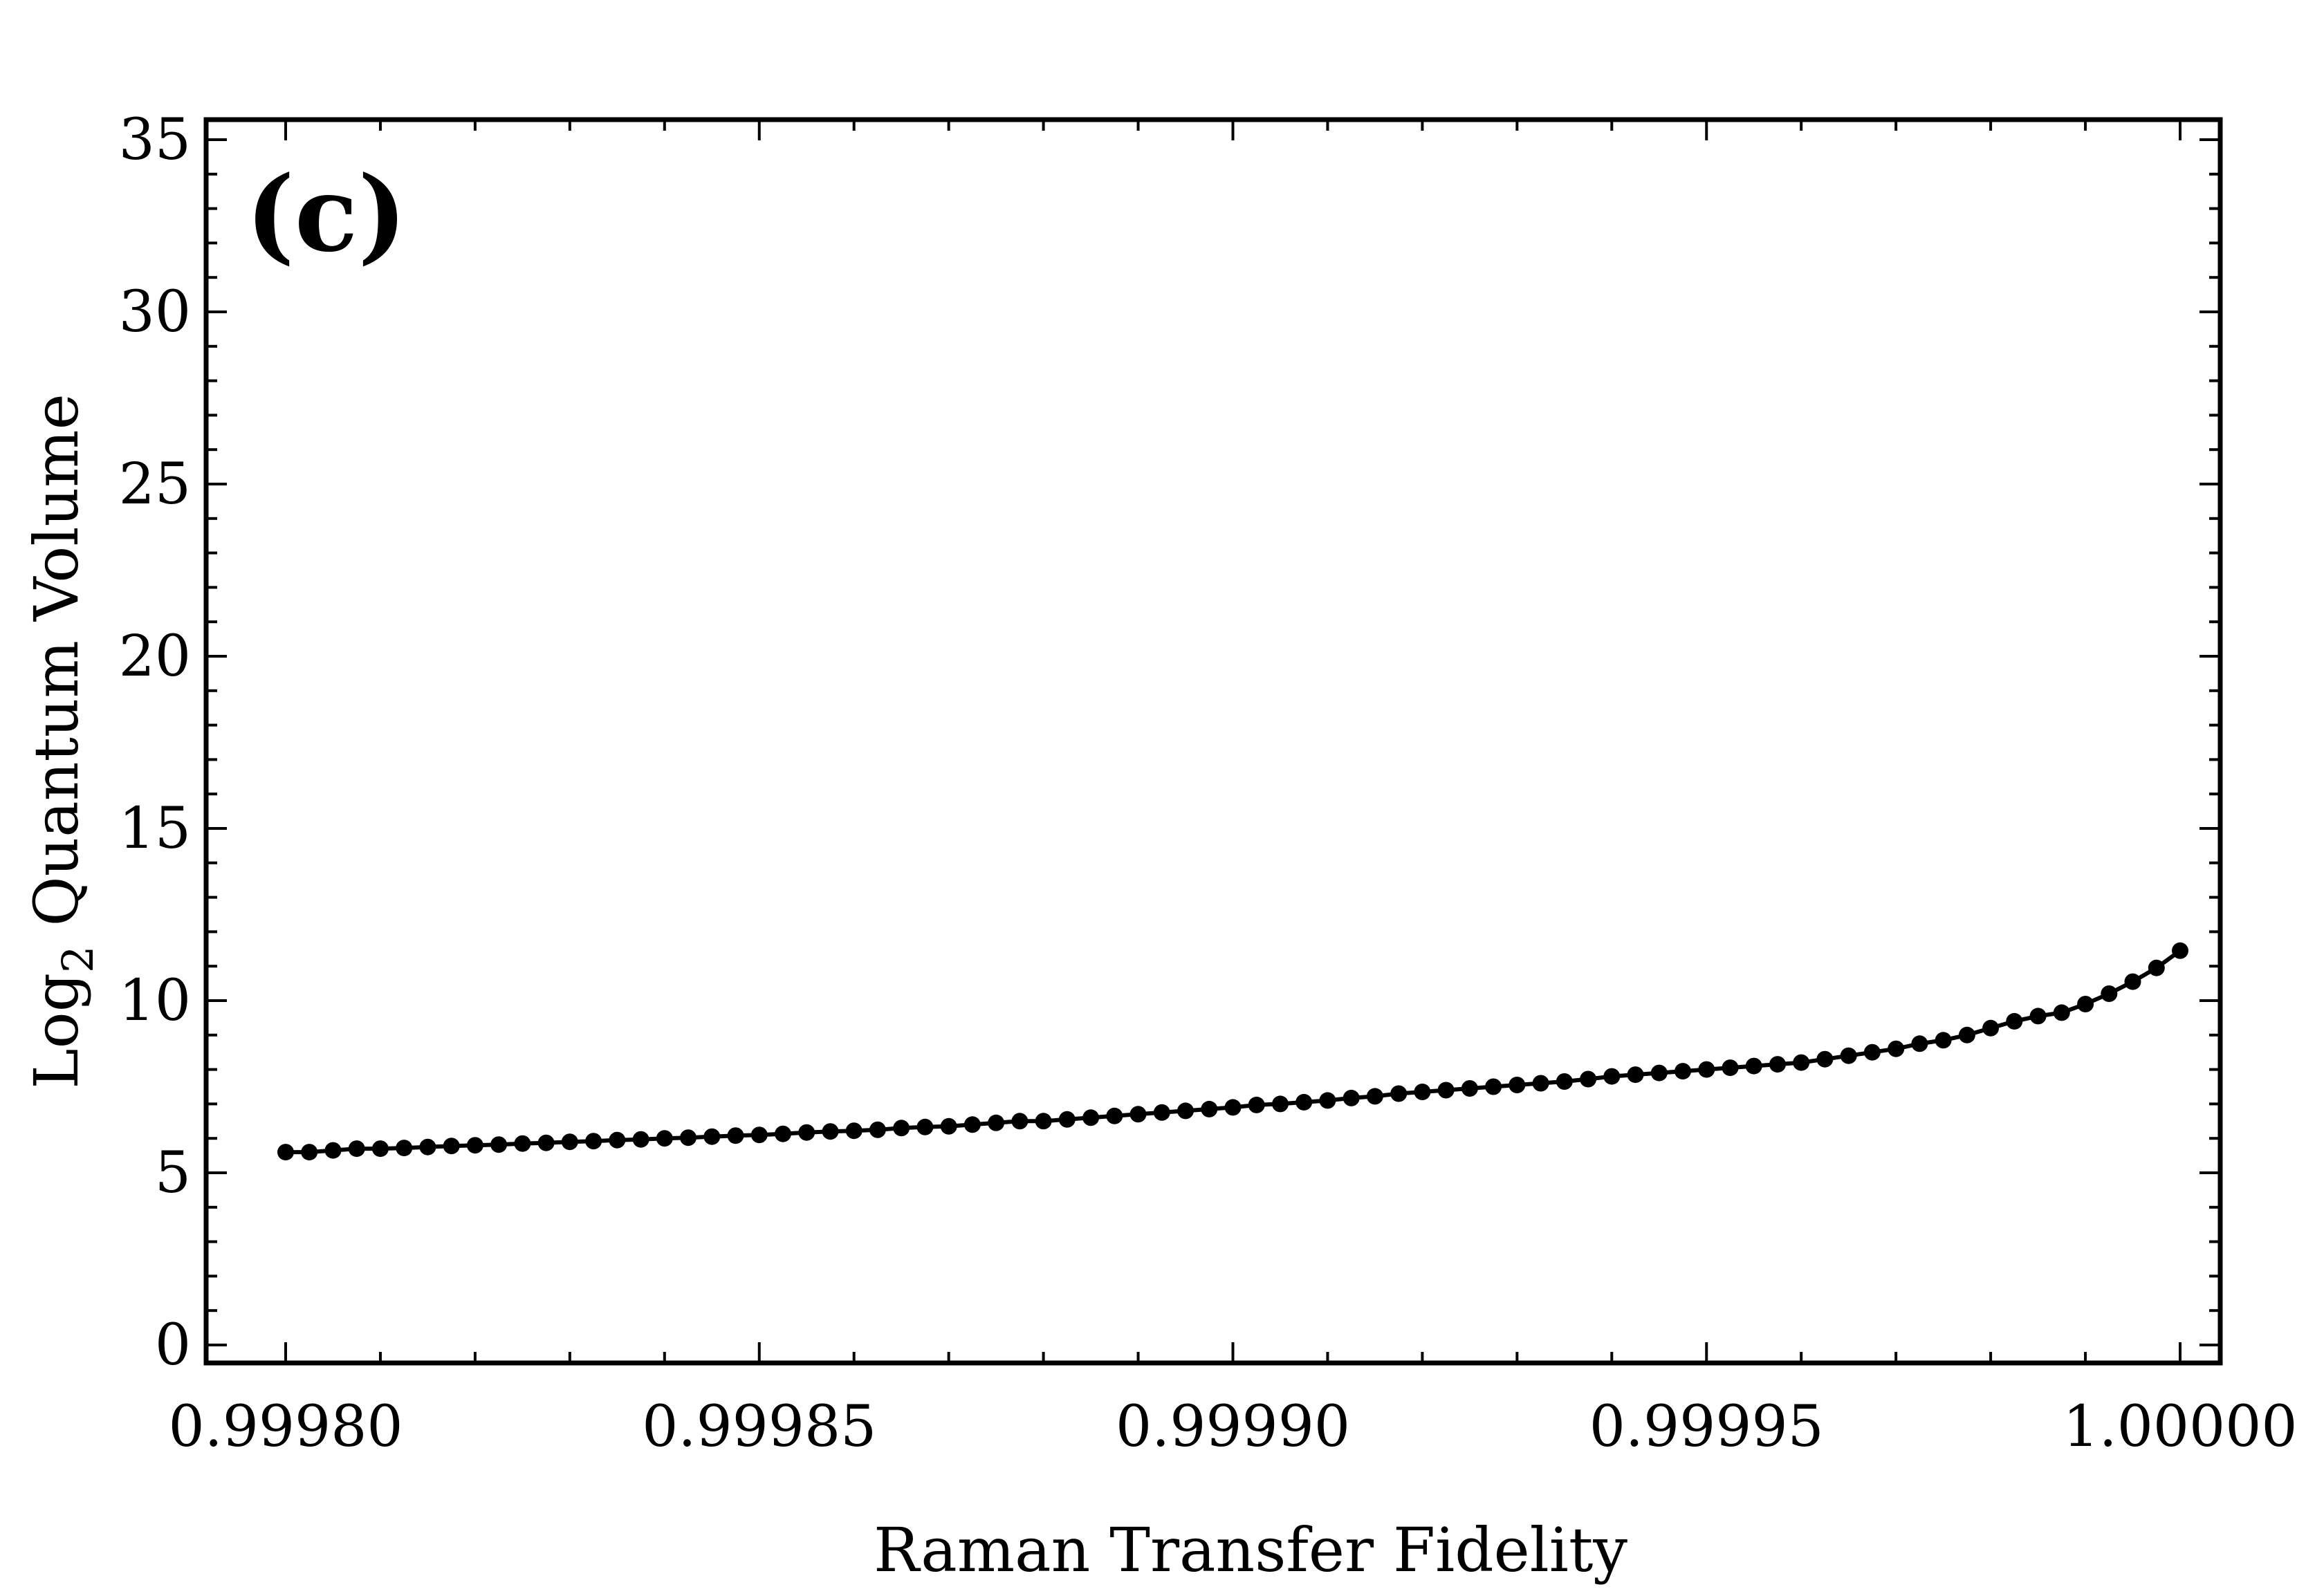 The width and height of the screenshot is (2306, 1596). Describe the element at coordinates (155, 656) in the screenshot. I see `y-tick-label: 20` at that location.